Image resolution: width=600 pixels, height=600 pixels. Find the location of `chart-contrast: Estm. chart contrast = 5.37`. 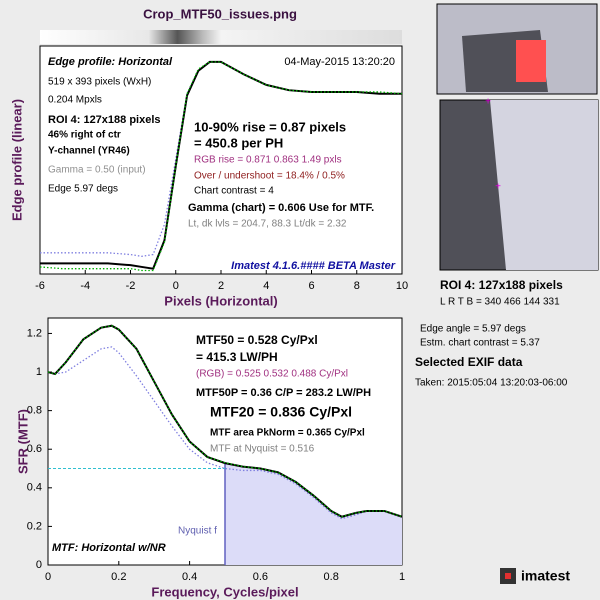

chart-contrast: Estm. chart contrast = 5.37 is located at coordinates (480, 343).